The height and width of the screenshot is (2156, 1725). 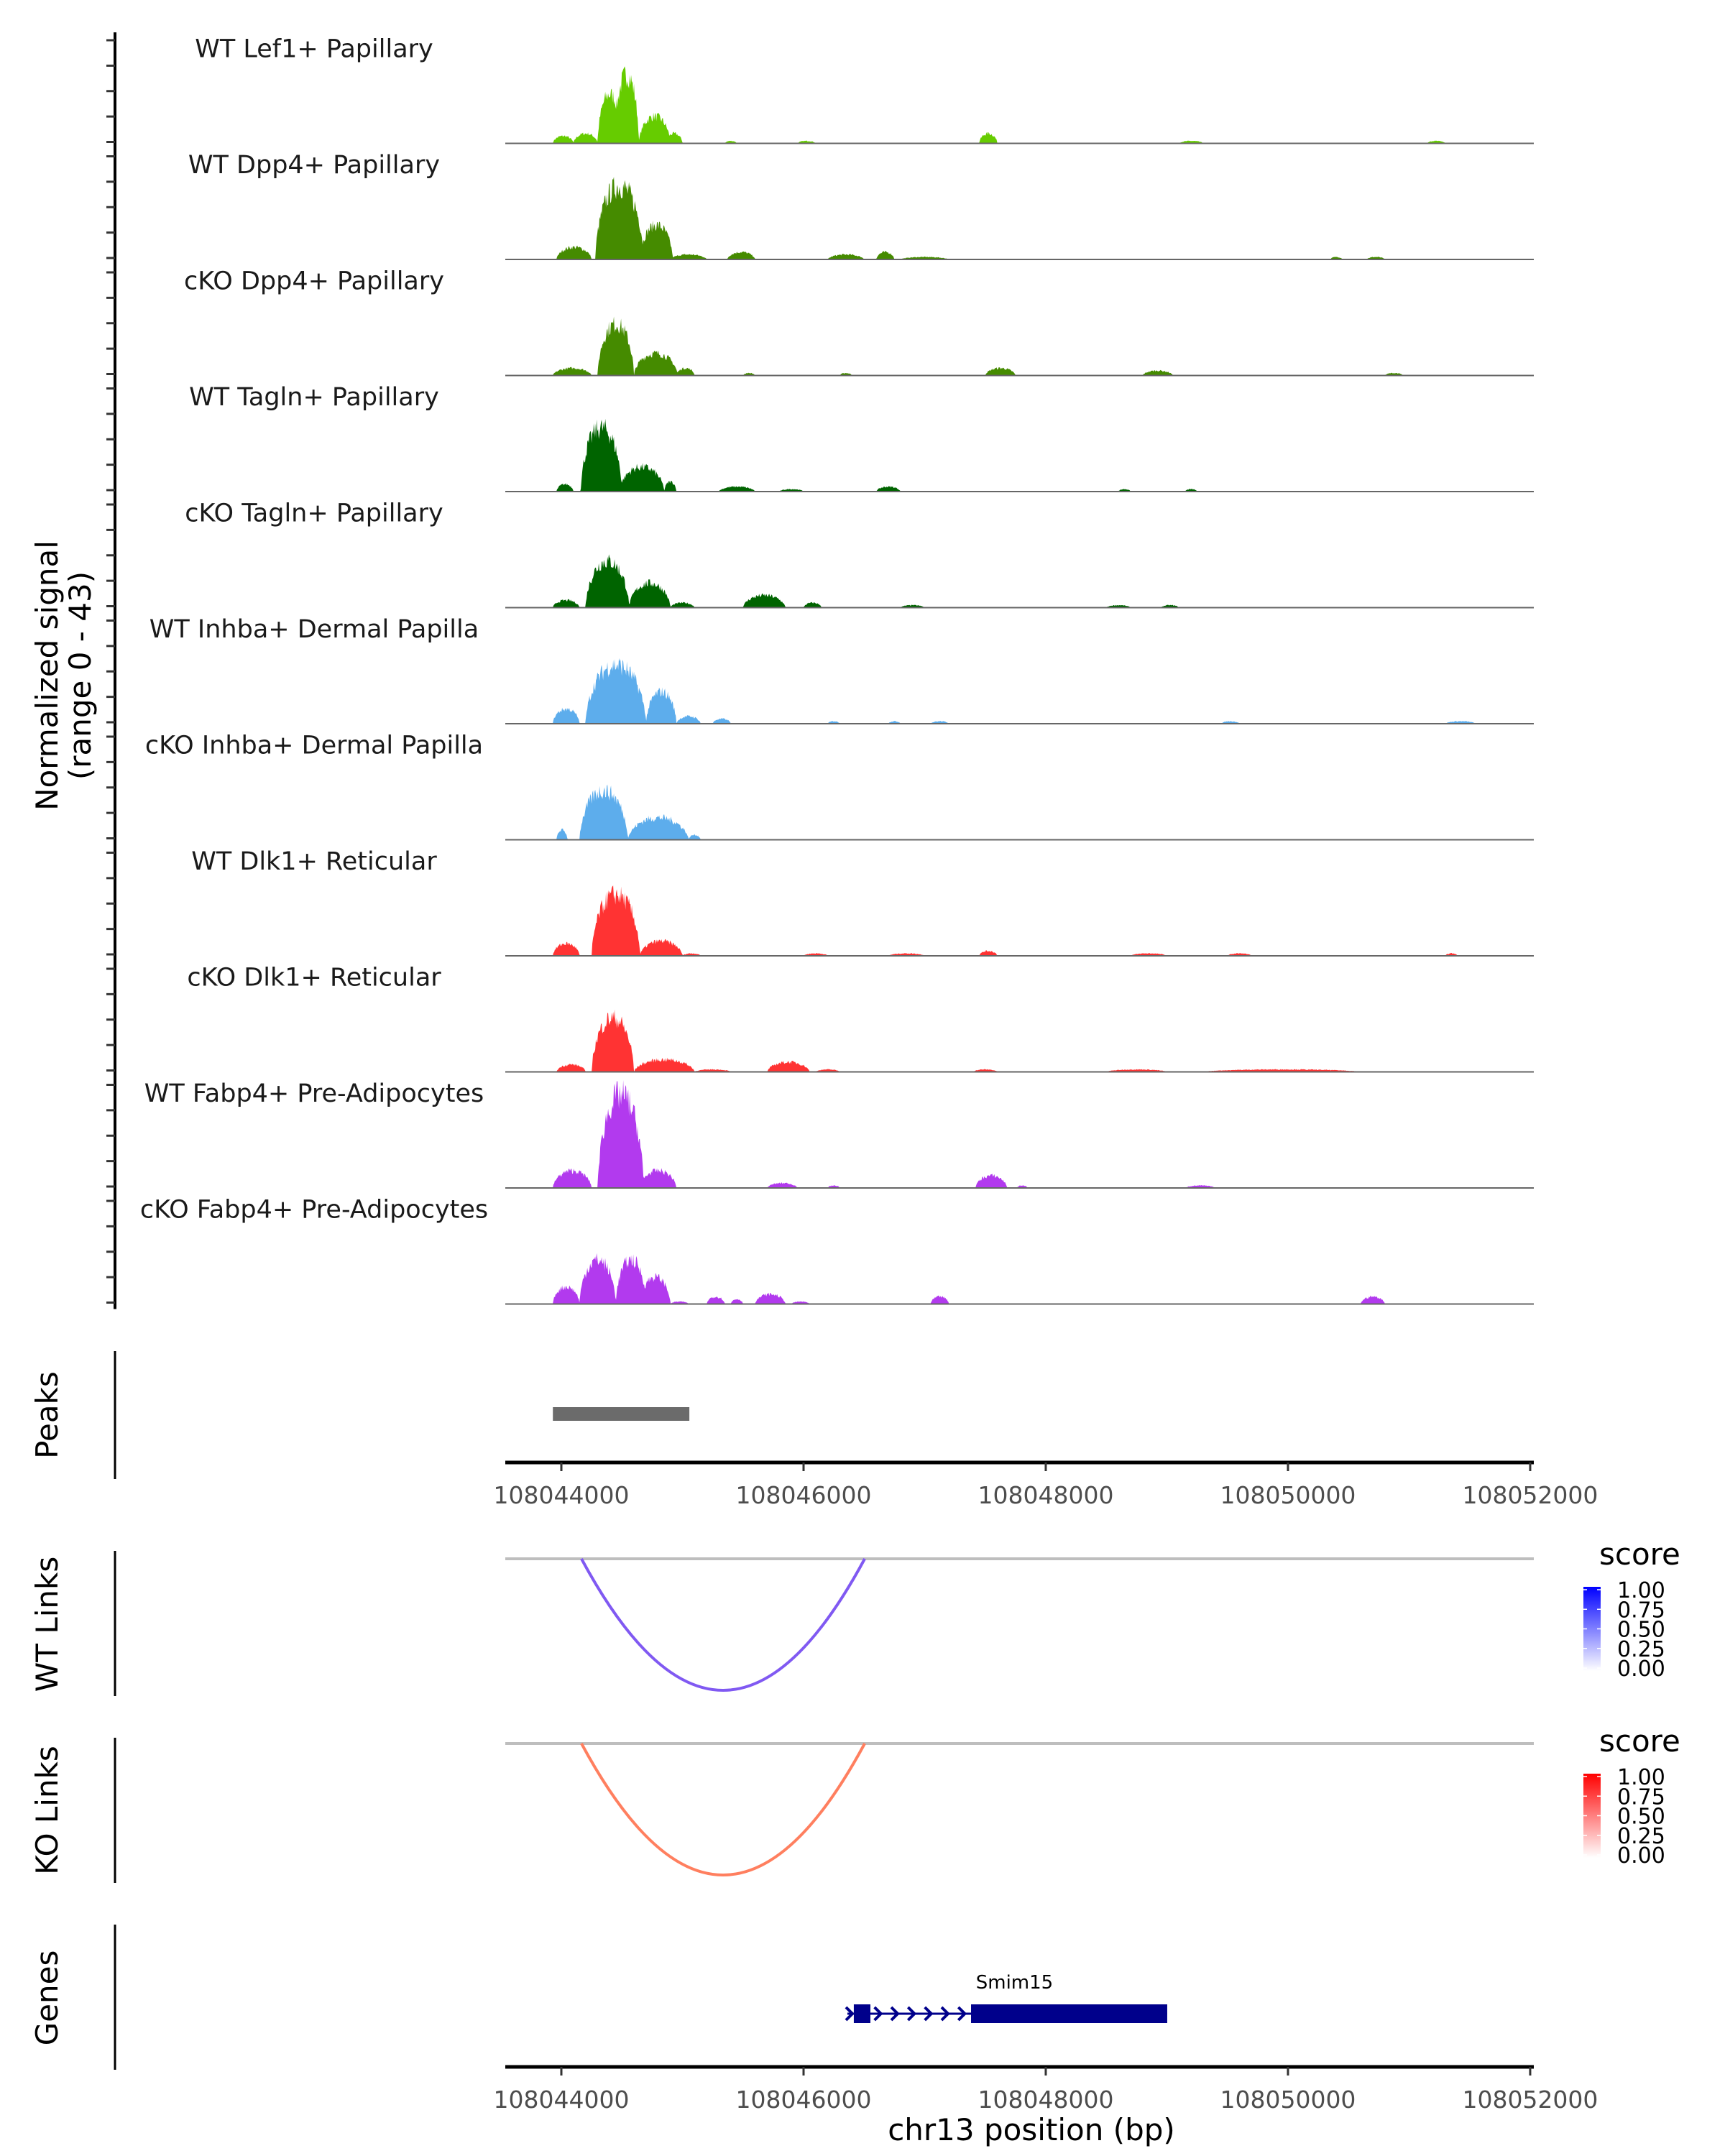 I want to click on wt-links-legend: score 1.000.750.500.250.00, so click(x=1631, y=1610).